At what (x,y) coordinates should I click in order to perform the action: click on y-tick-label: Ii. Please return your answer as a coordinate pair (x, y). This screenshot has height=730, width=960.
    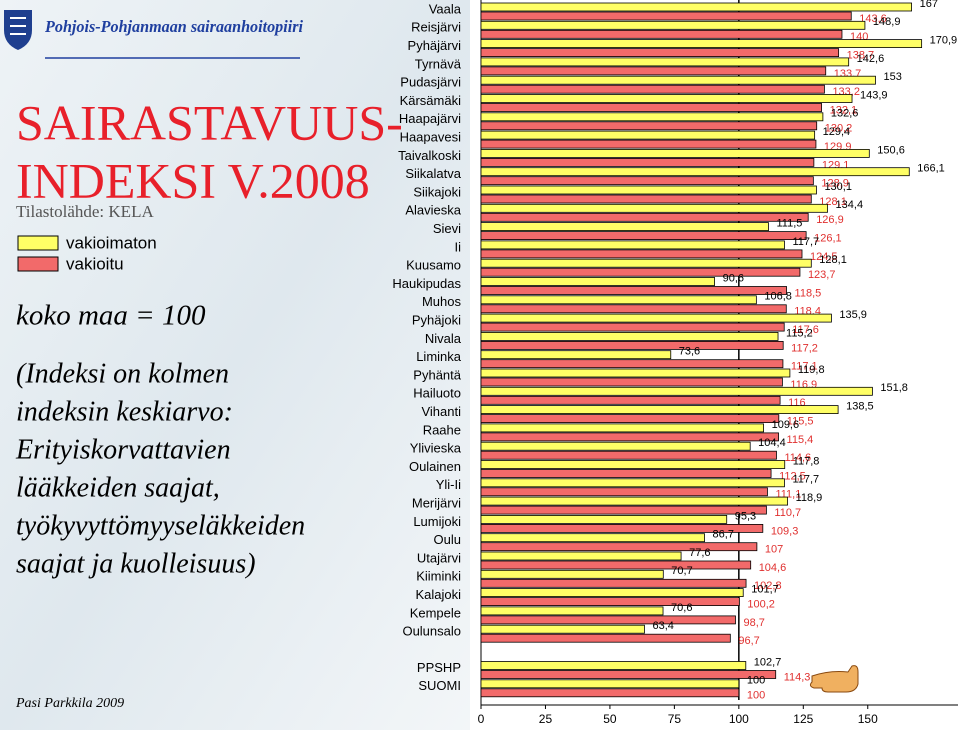
    Looking at the image, I should click on (458, 246).